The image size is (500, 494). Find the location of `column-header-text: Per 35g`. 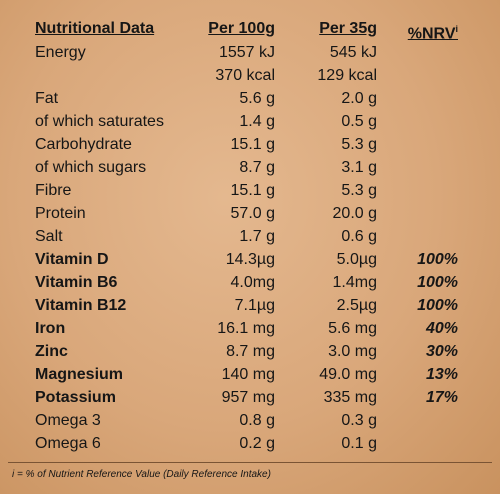

column-header-text: Per 35g is located at coordinates (348, 28).